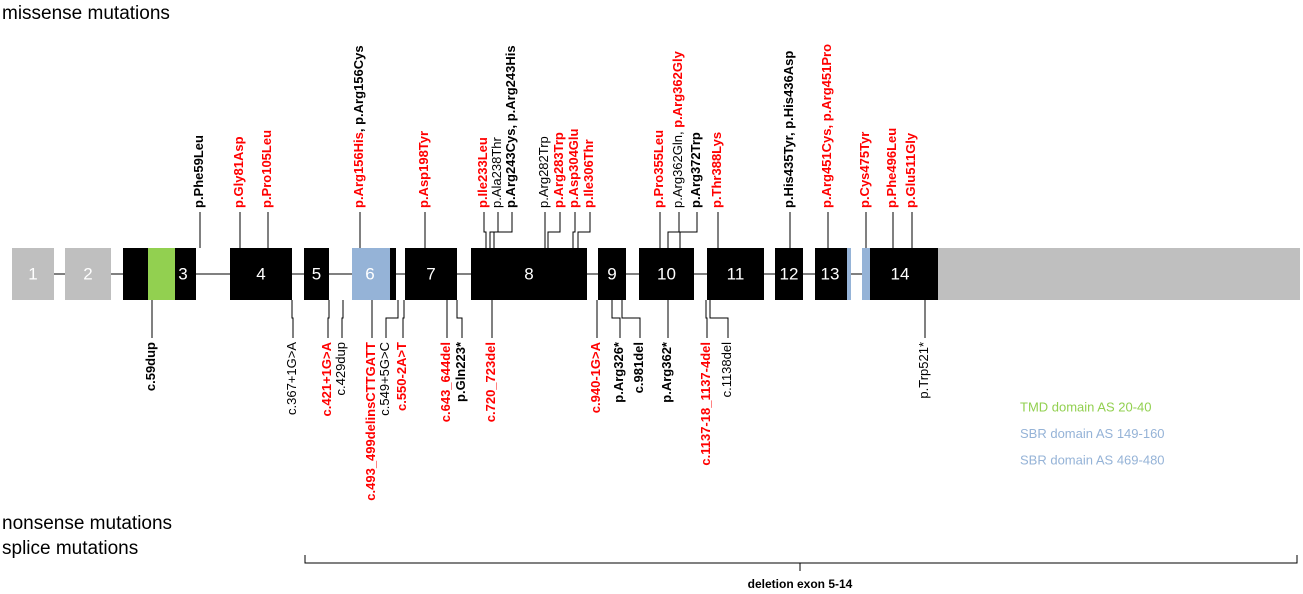 The height and width of the screenshot is (594, 1303). I want to click on mutation-label: p.Phe59Leu, so click(198, 171).